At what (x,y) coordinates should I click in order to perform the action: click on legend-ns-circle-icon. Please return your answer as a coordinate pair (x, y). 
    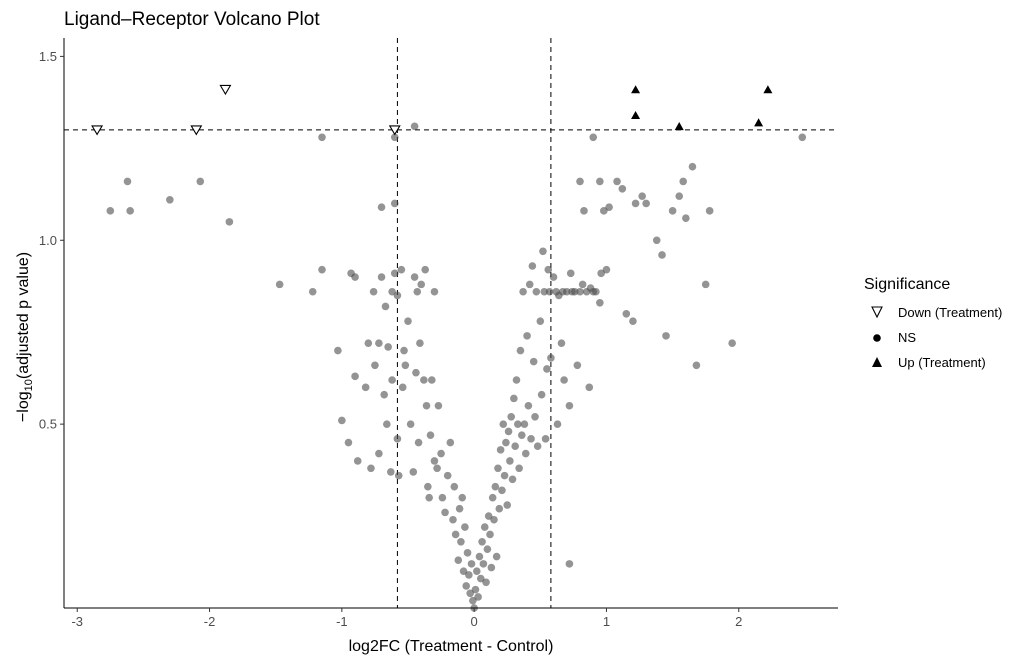
    Looking at the image, I should click on (877, 338).